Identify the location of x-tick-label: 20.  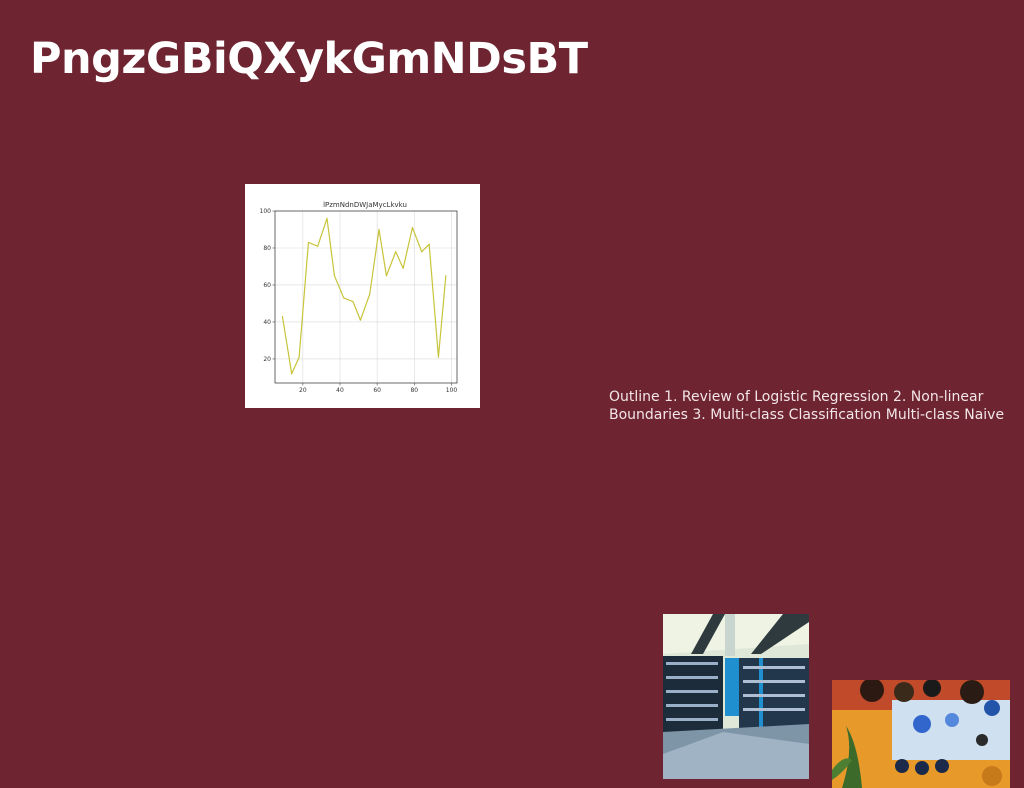
(303, 390).